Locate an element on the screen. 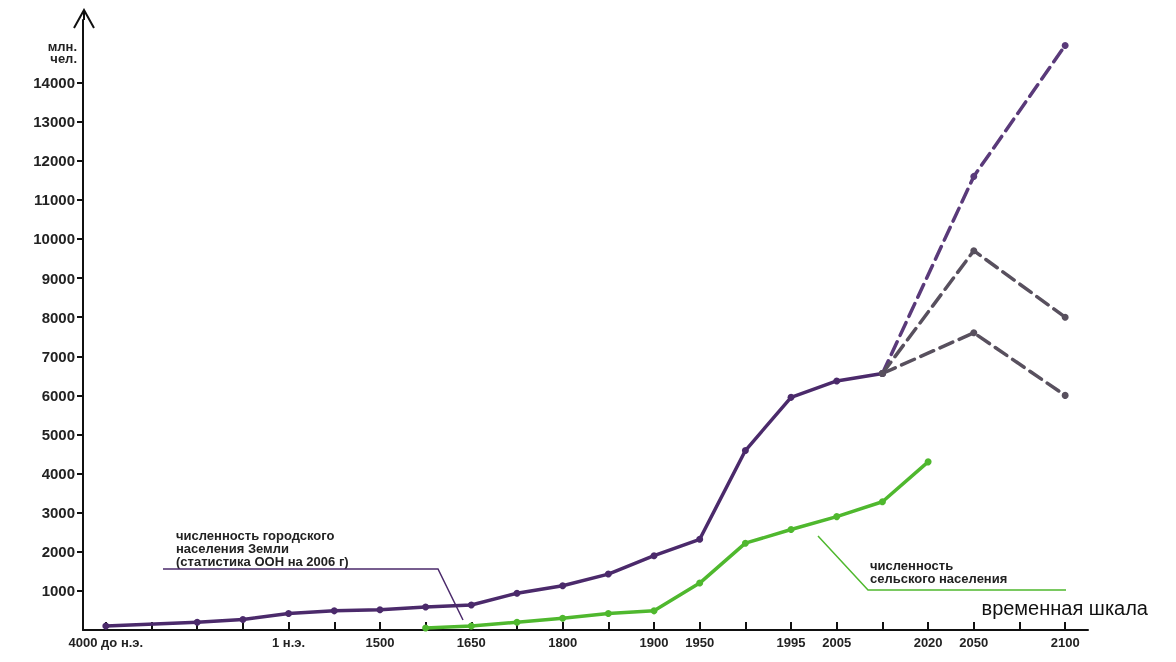 This screenshot has width=1176, height=662. y-tick-label: 4000 is located at coordinates (58, 474).